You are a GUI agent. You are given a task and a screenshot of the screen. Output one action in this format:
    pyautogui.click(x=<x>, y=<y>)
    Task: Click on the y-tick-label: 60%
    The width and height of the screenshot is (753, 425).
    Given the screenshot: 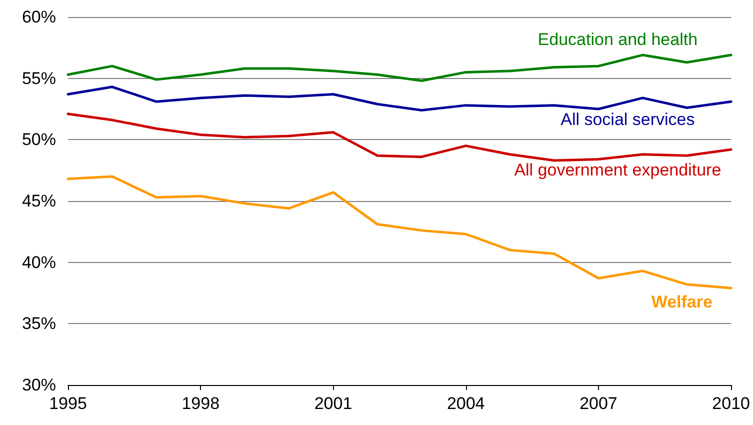 What is the action you would take?
    pyautogui.click(x=39, y=17)
    